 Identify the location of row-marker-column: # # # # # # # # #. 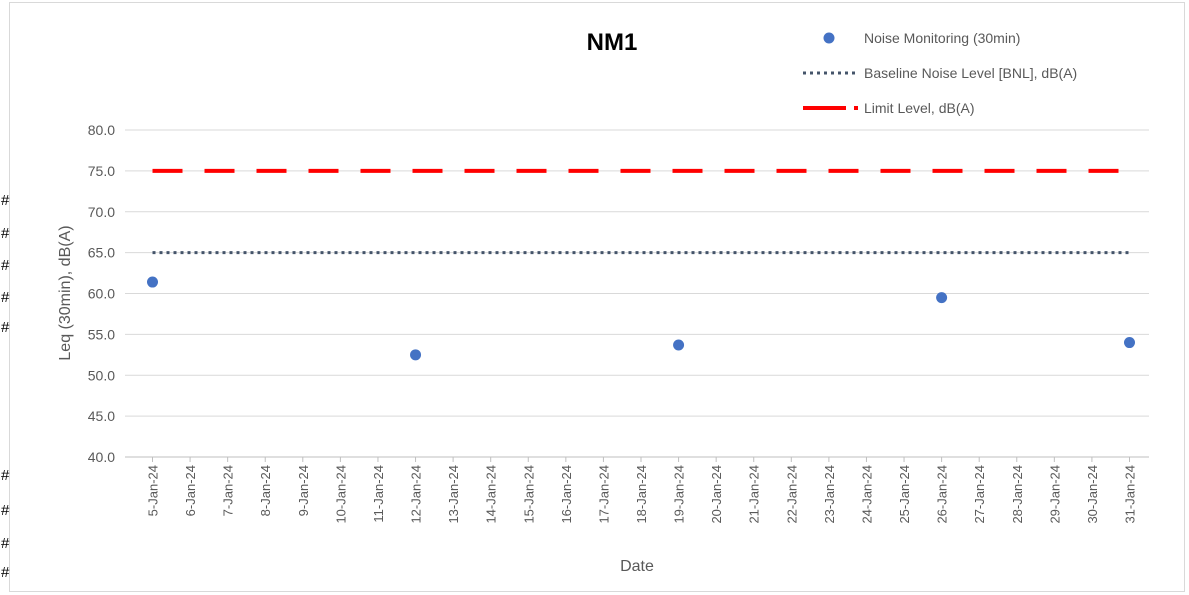
(6, 297).